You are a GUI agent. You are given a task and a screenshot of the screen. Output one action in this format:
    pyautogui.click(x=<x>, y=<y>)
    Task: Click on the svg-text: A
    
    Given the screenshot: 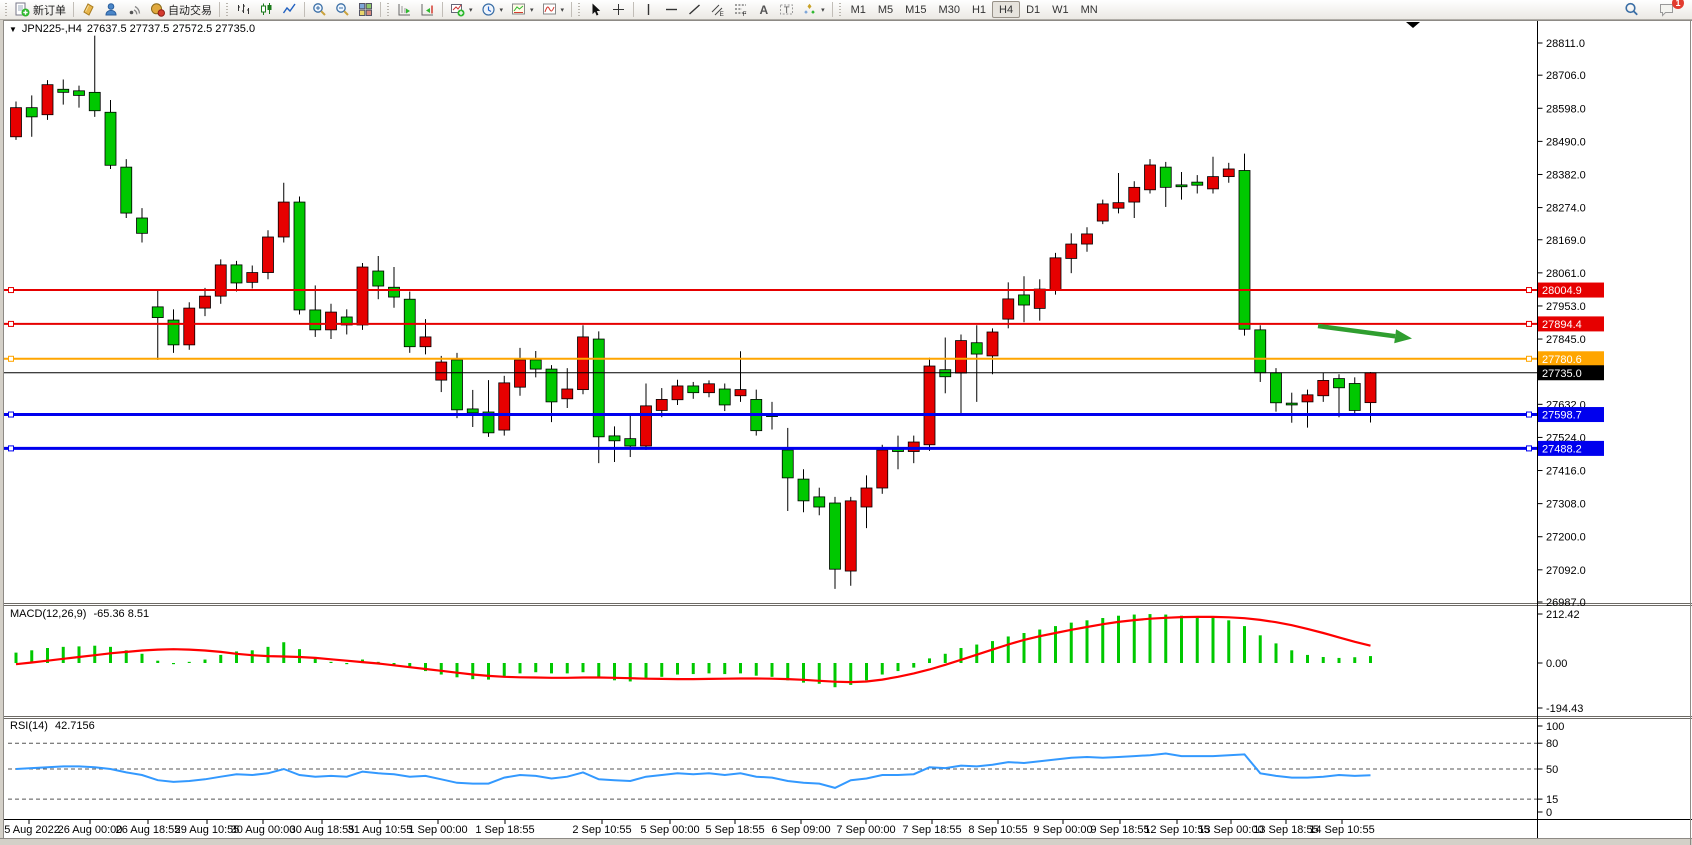 What is the action you would take?
    pyautogui.click(x=764, y=10)
    